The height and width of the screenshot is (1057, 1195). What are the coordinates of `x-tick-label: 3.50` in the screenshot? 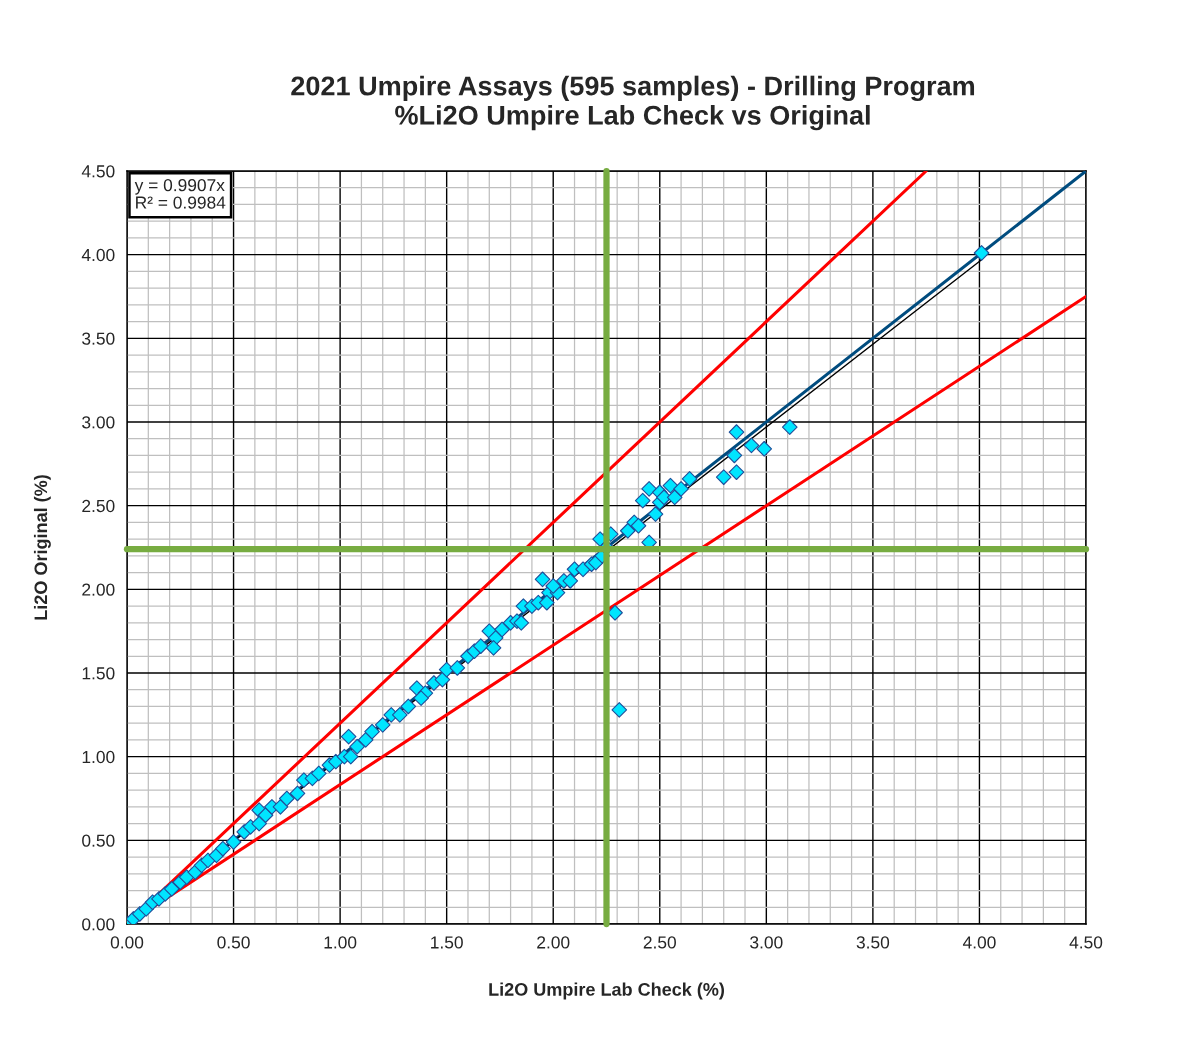 It's located at (873, 942).